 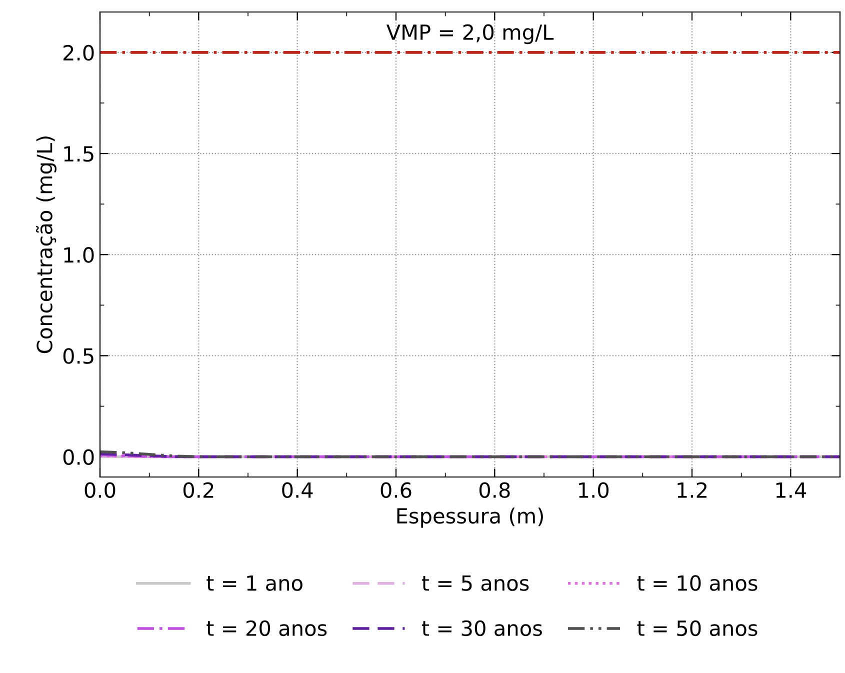 What do you see at coordinates (482, 628) in the screenshot?
I see `legend-label: t = 30 anos` at bounding box center [482, 628].